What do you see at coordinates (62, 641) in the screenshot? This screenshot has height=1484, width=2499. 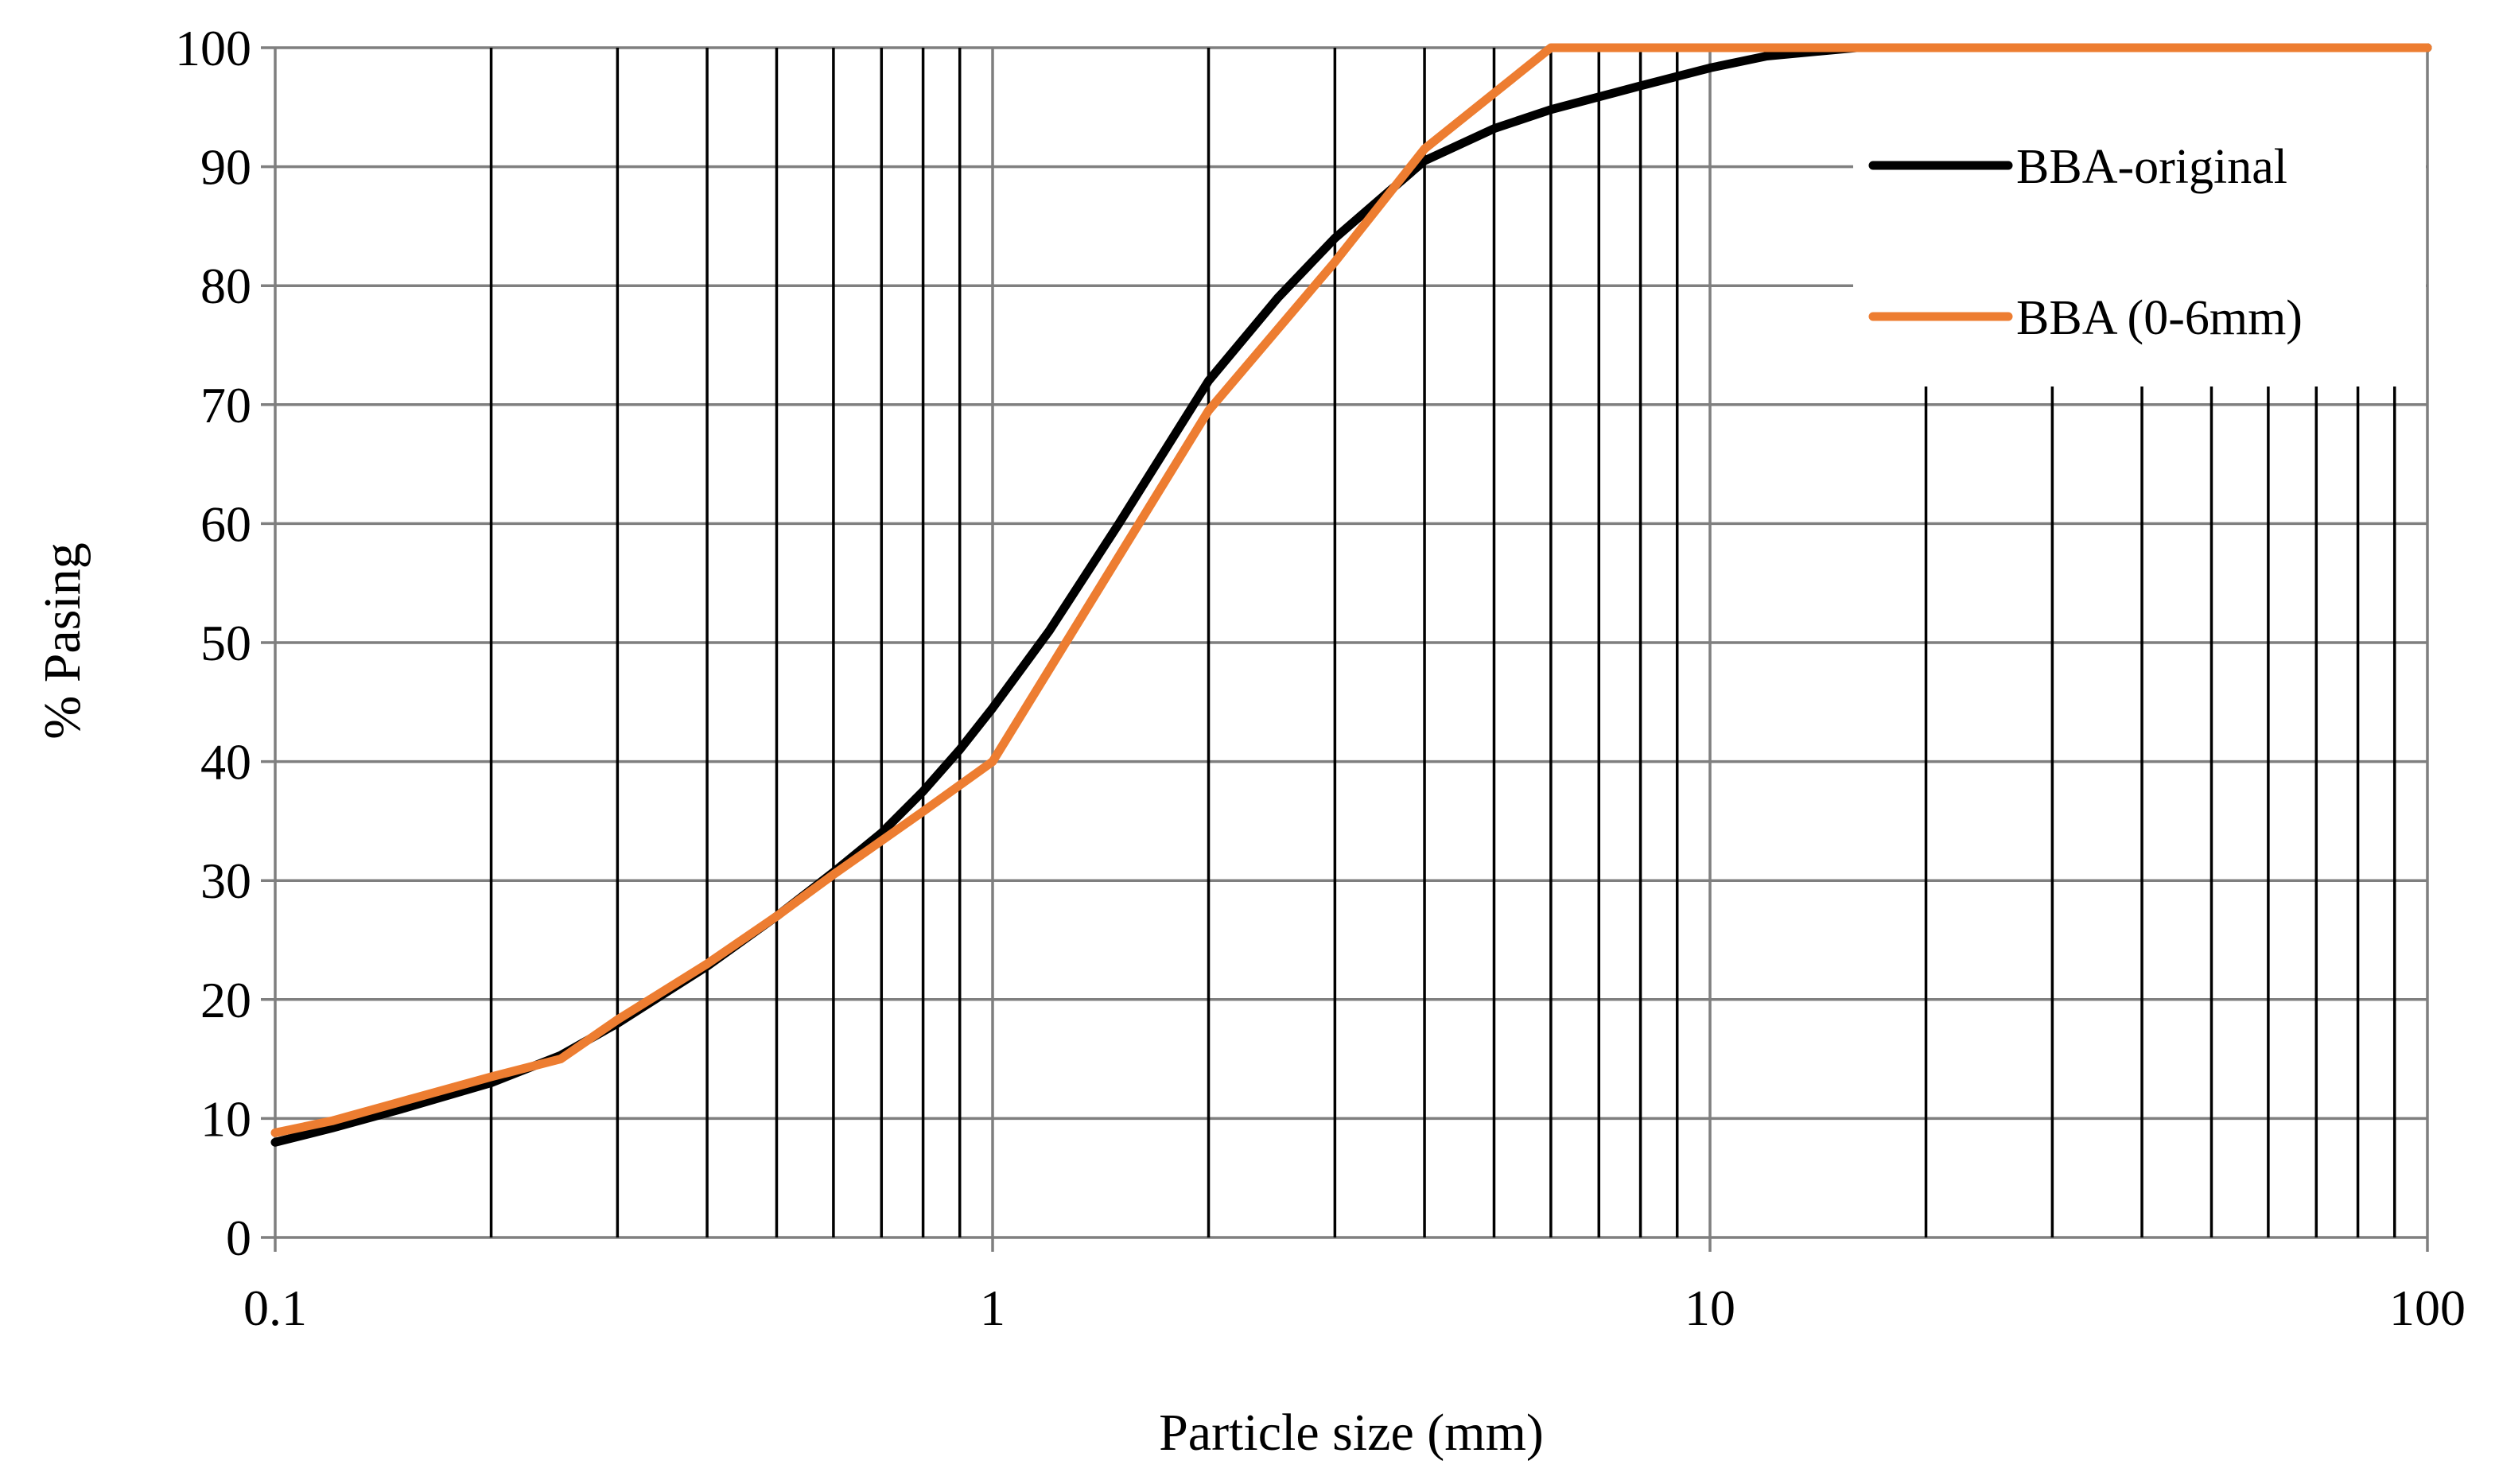 I see `y-axis-title: % Pasing` at bounding box center [62, 641].